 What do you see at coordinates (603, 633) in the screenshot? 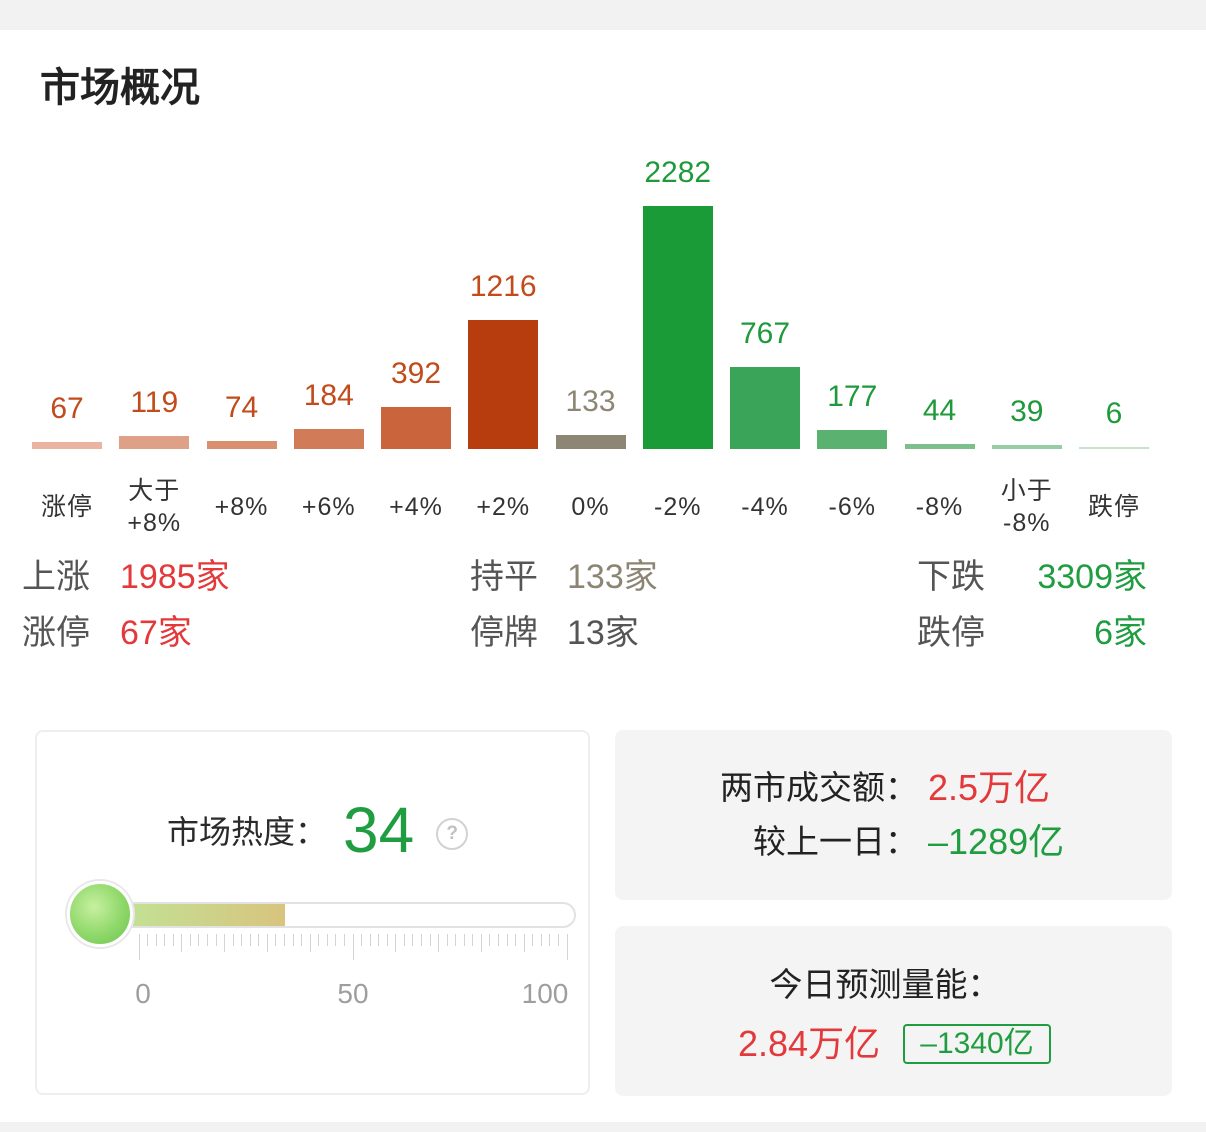
I see `suspended-count: 13家` at bounding box center [603, 633].